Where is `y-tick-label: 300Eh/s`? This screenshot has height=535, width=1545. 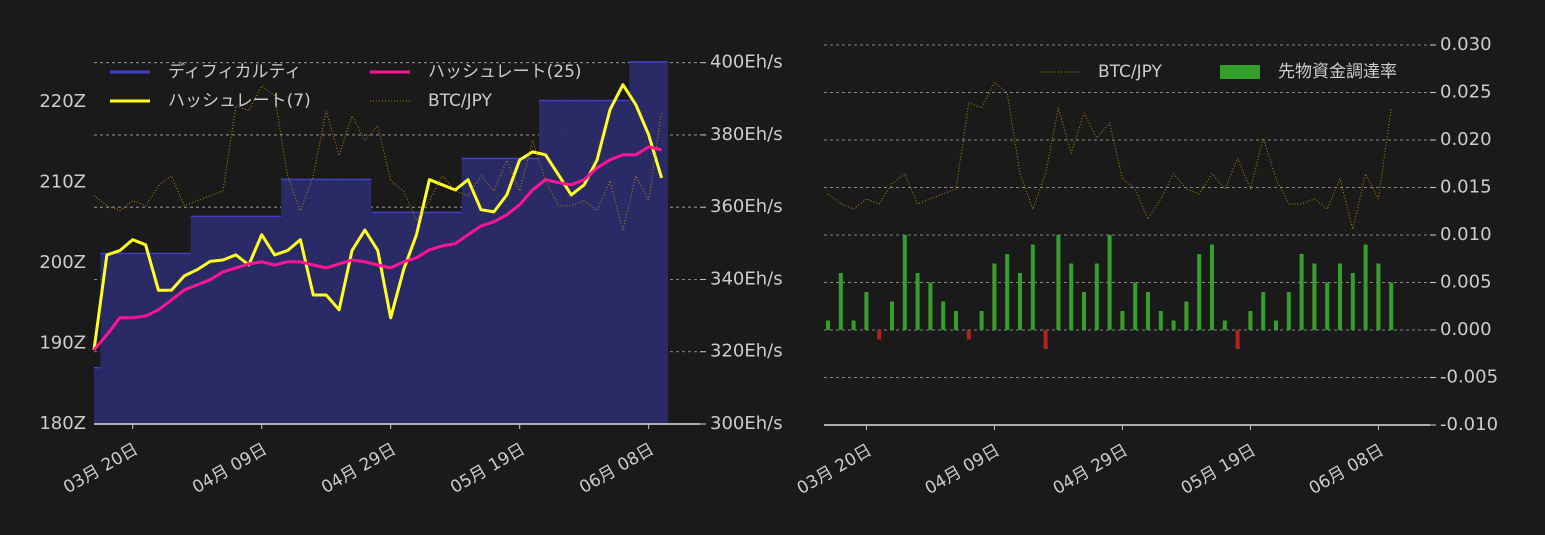
y-tick-label: 300Eh/s is located at coordinates (746, 423).